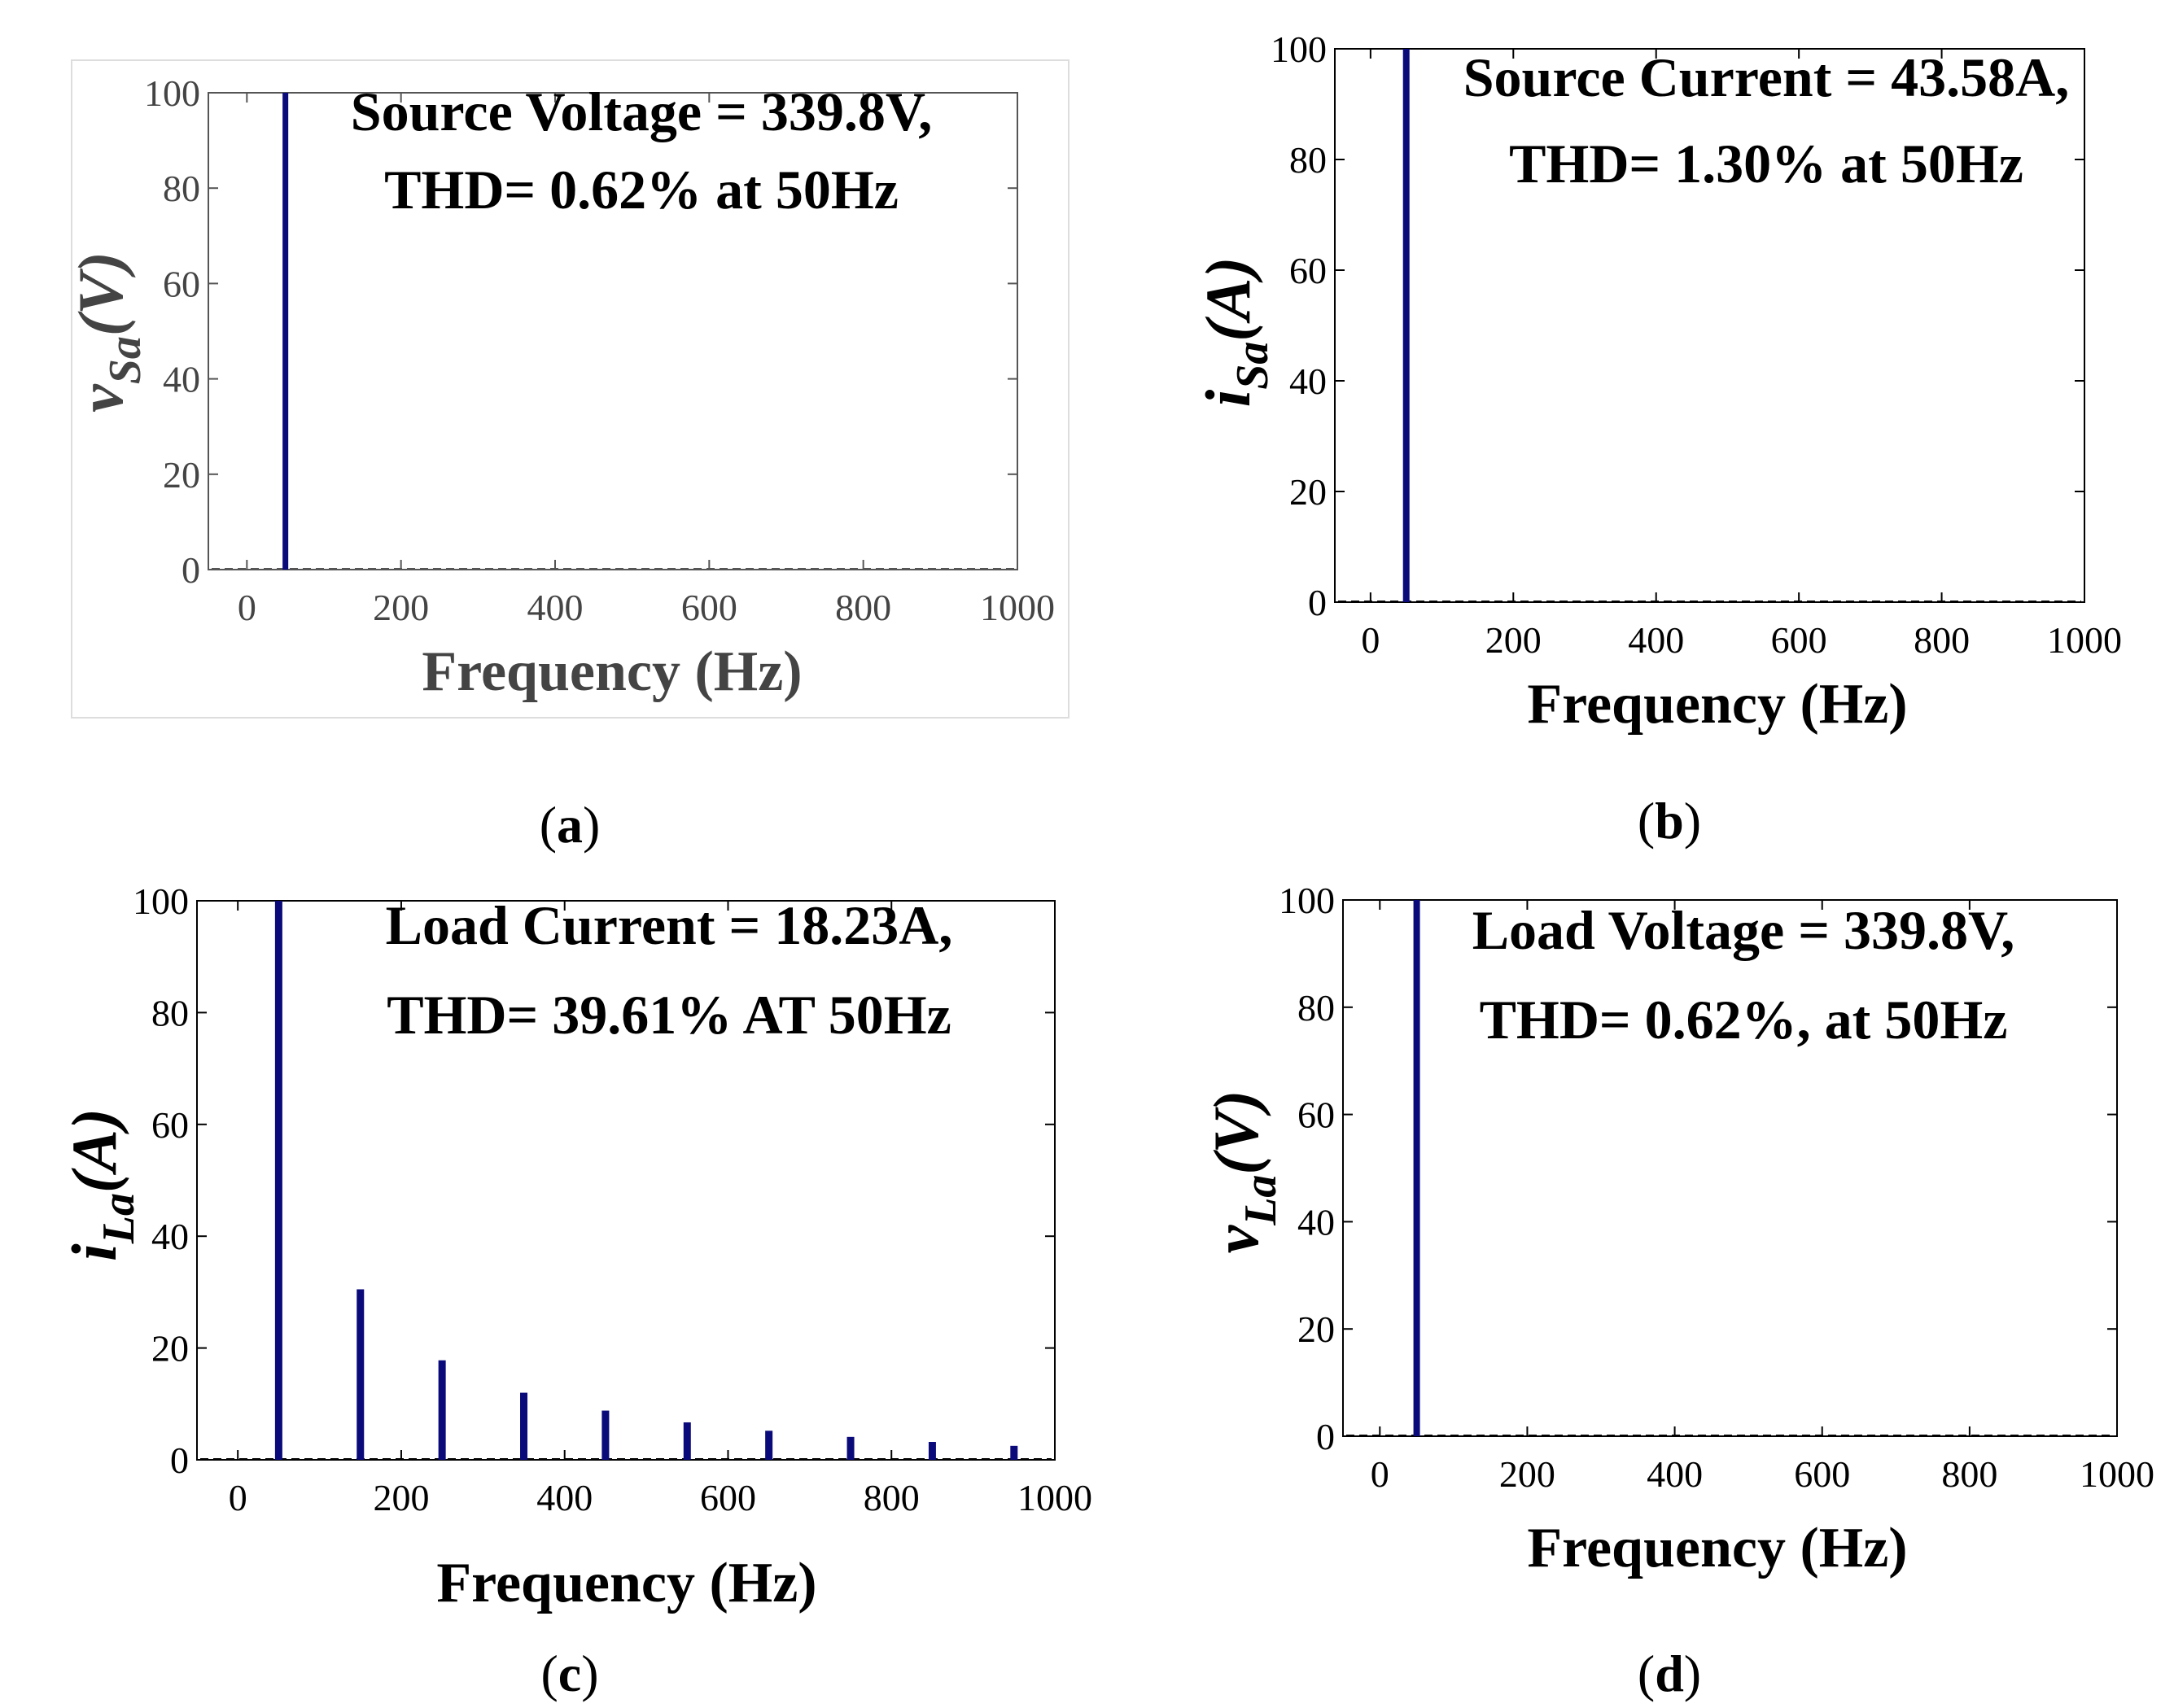 The width and height of the screenshot is (2174, 1708). What do you see at coordinates (669, 1015) in the screenshot?
I see `thd-annotation-line: THD= 39.61% AT 50Hz` at bounding box center [669, 1015].